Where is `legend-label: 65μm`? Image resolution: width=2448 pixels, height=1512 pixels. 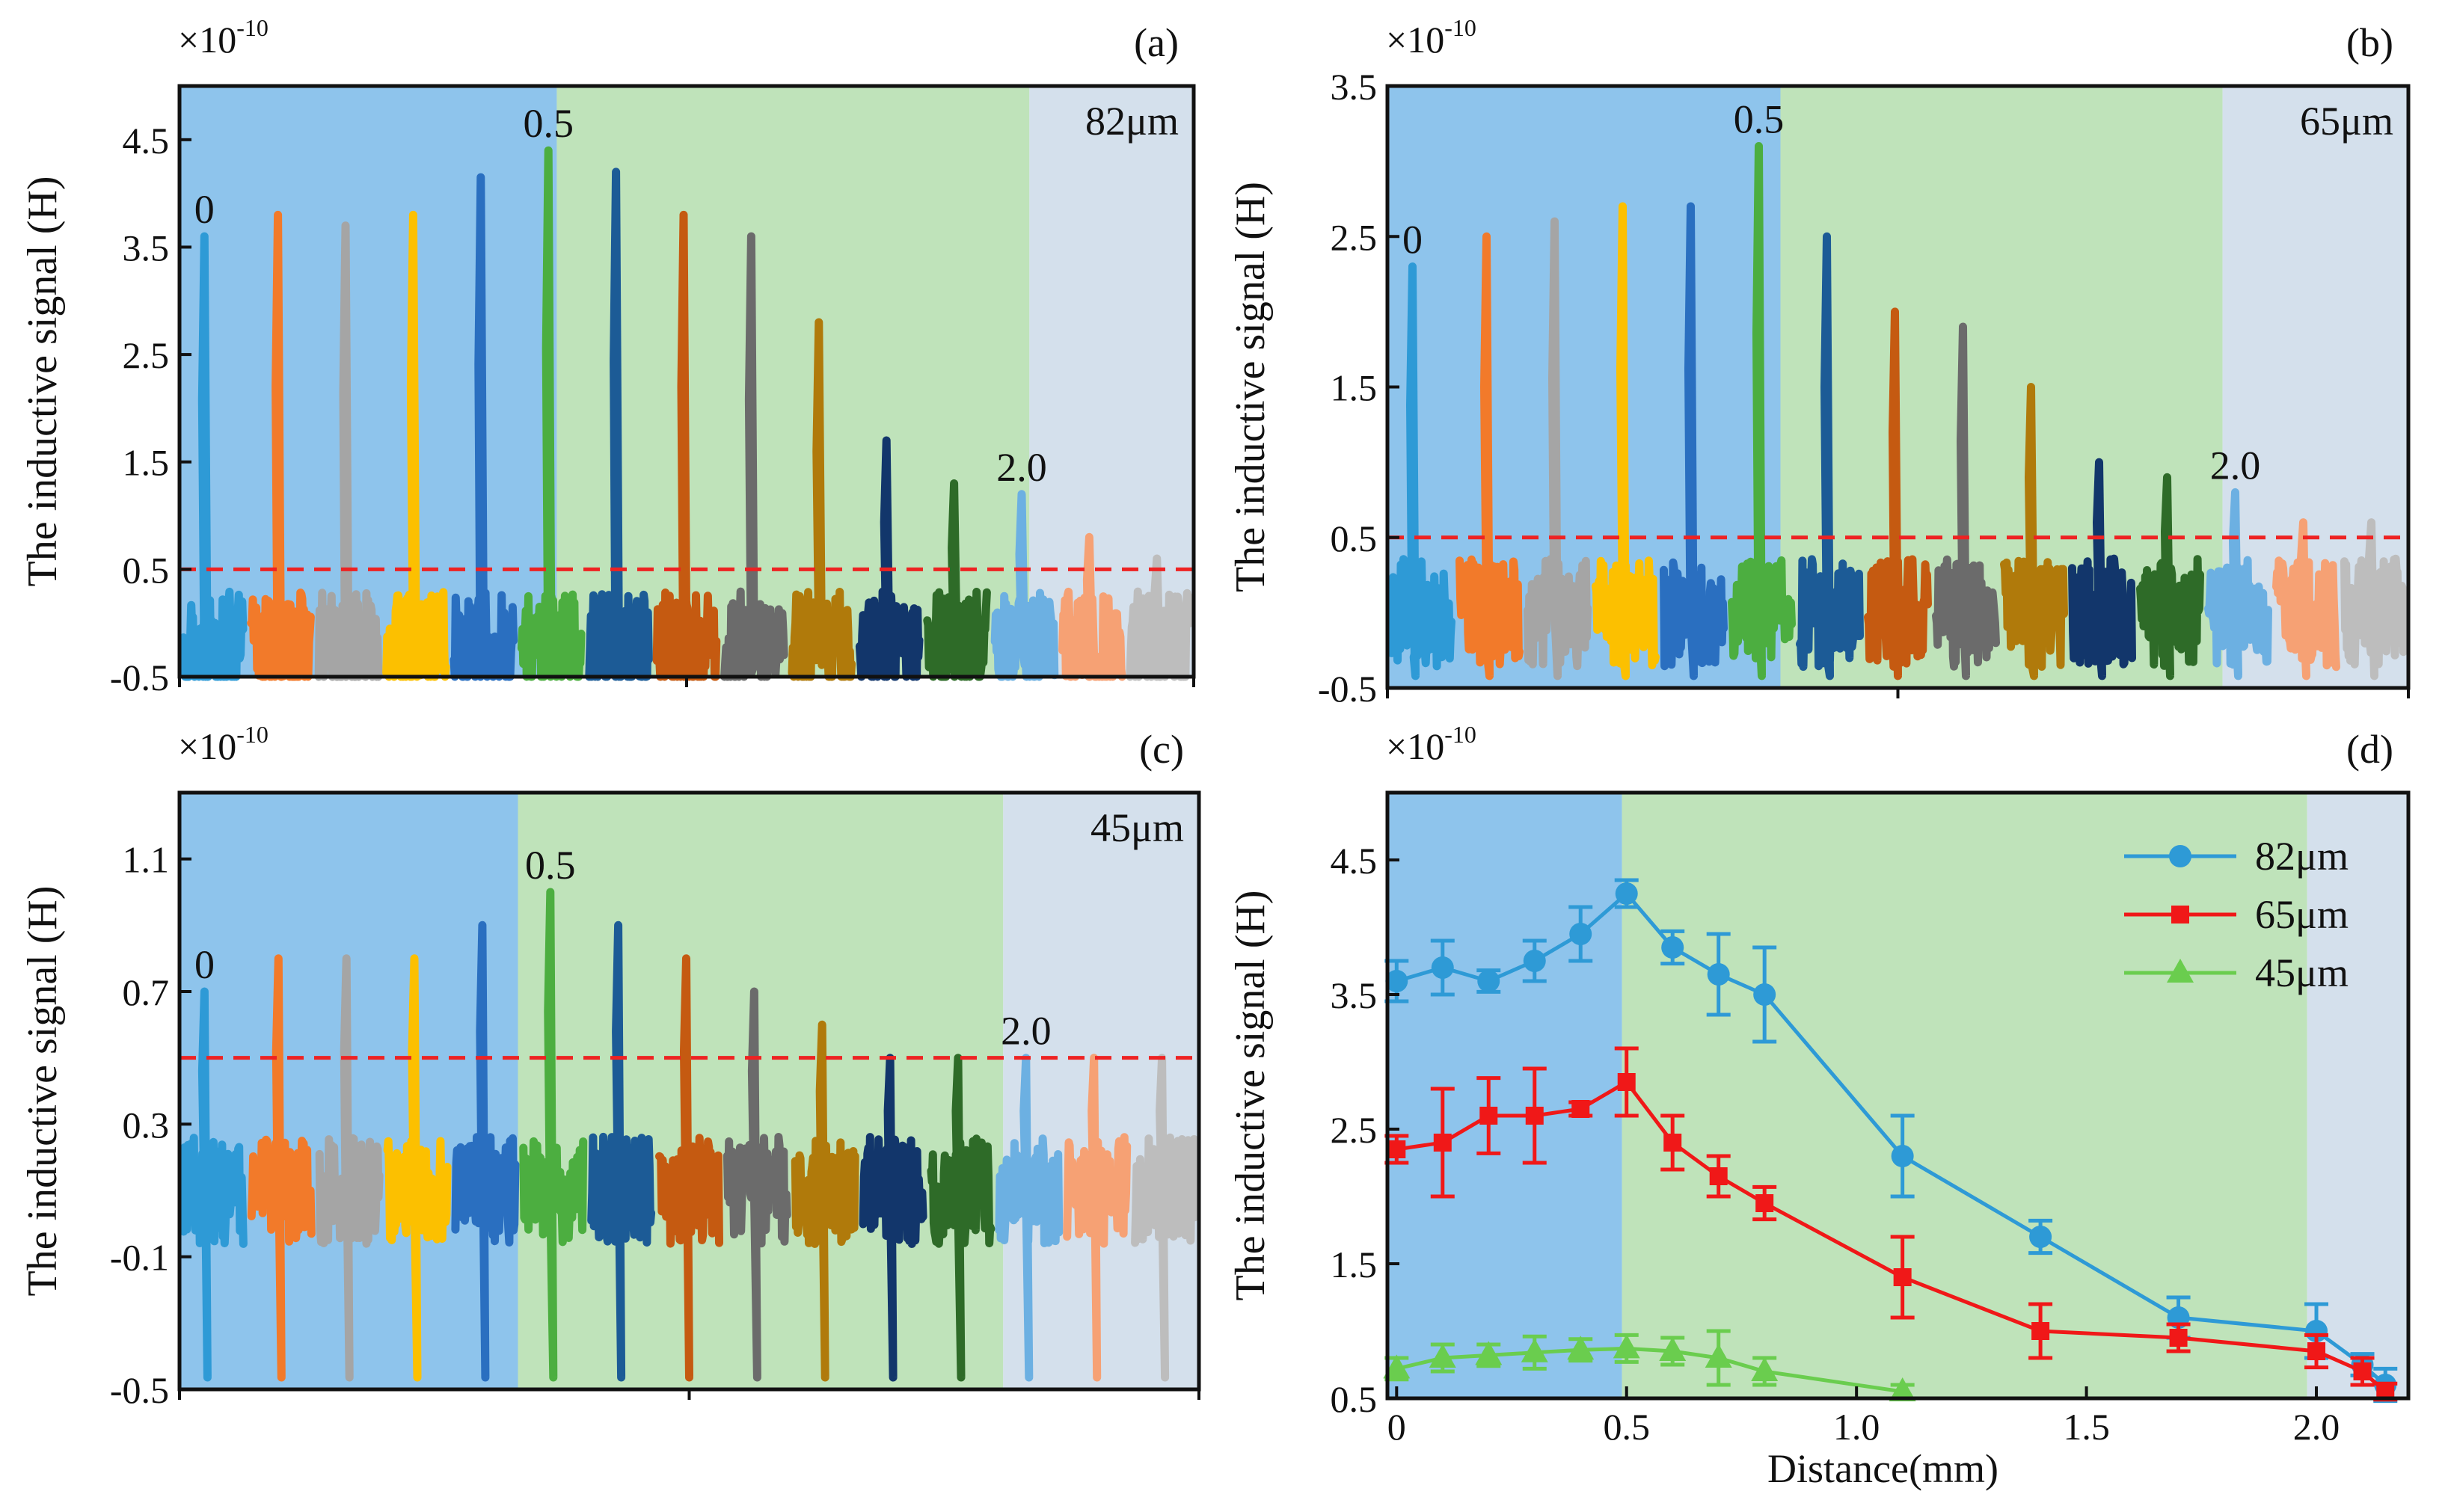
legend-label: 65μm is located at coordinates (2302, 914).